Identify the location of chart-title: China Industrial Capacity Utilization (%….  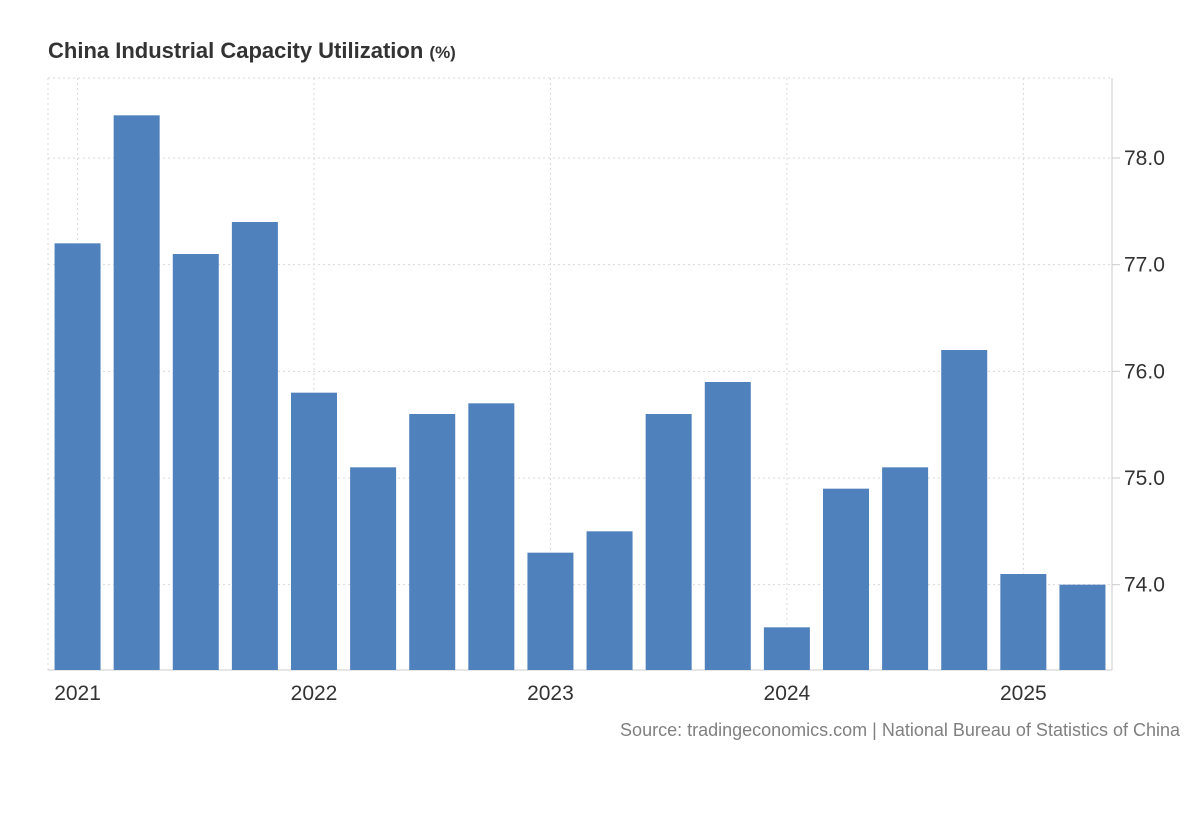
(252, 51).